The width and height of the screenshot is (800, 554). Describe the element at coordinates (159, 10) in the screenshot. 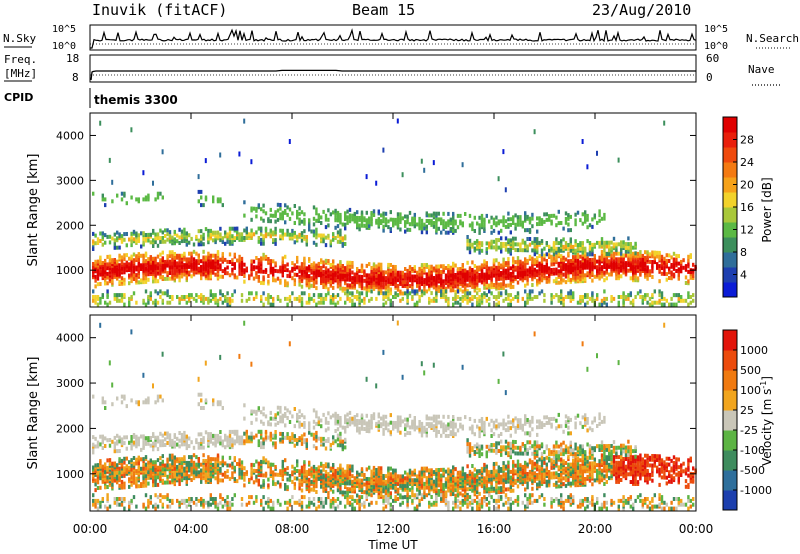

I see `site-title: Inuvik (fitACF)` at that location.